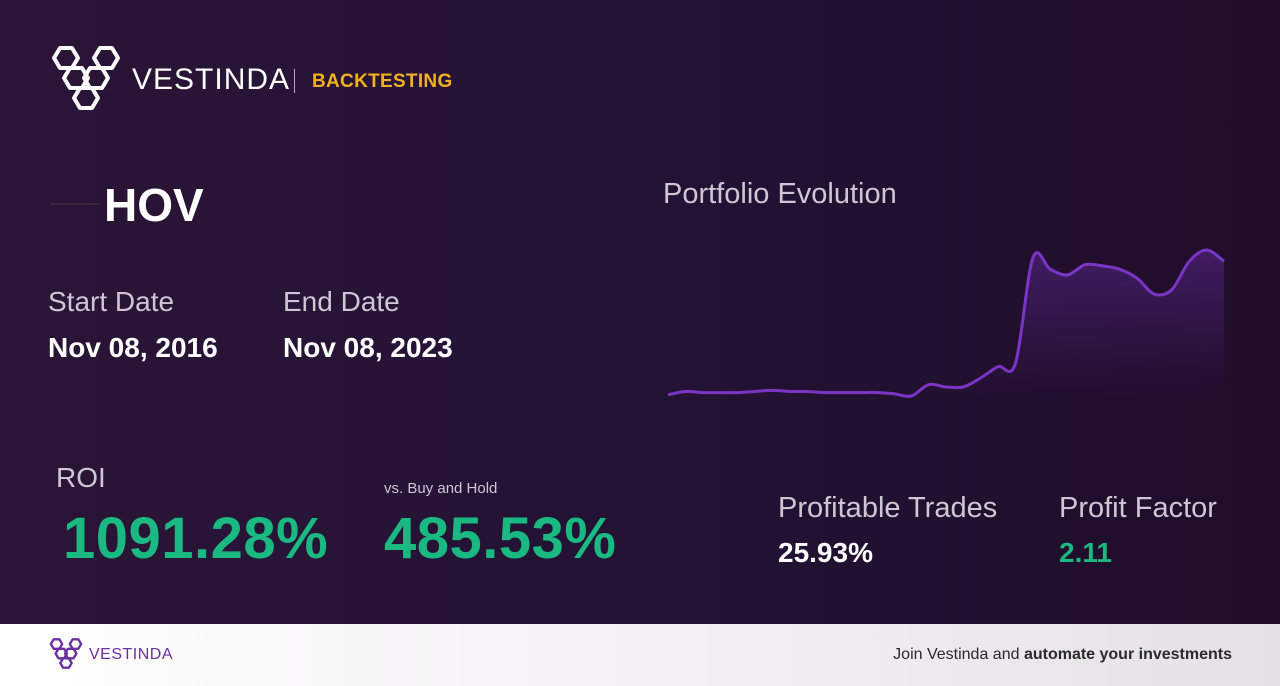 Image resolution: width=1280 pixels, height=686 pixels. Describe the element at coordinates (958, 654) in the screenshot. I see `footer-cta-prefix: Join Vestinda and` at that location.